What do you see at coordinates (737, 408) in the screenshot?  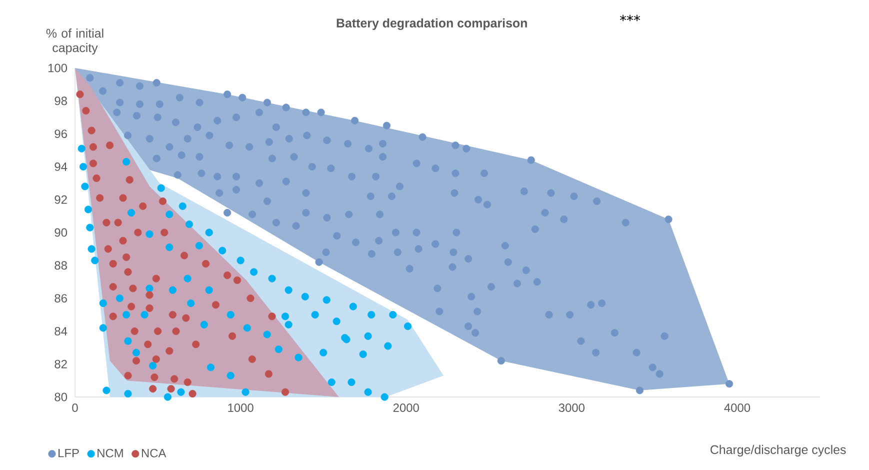 I see `x-tick-label: 4000` at bounding box center [737, 408].